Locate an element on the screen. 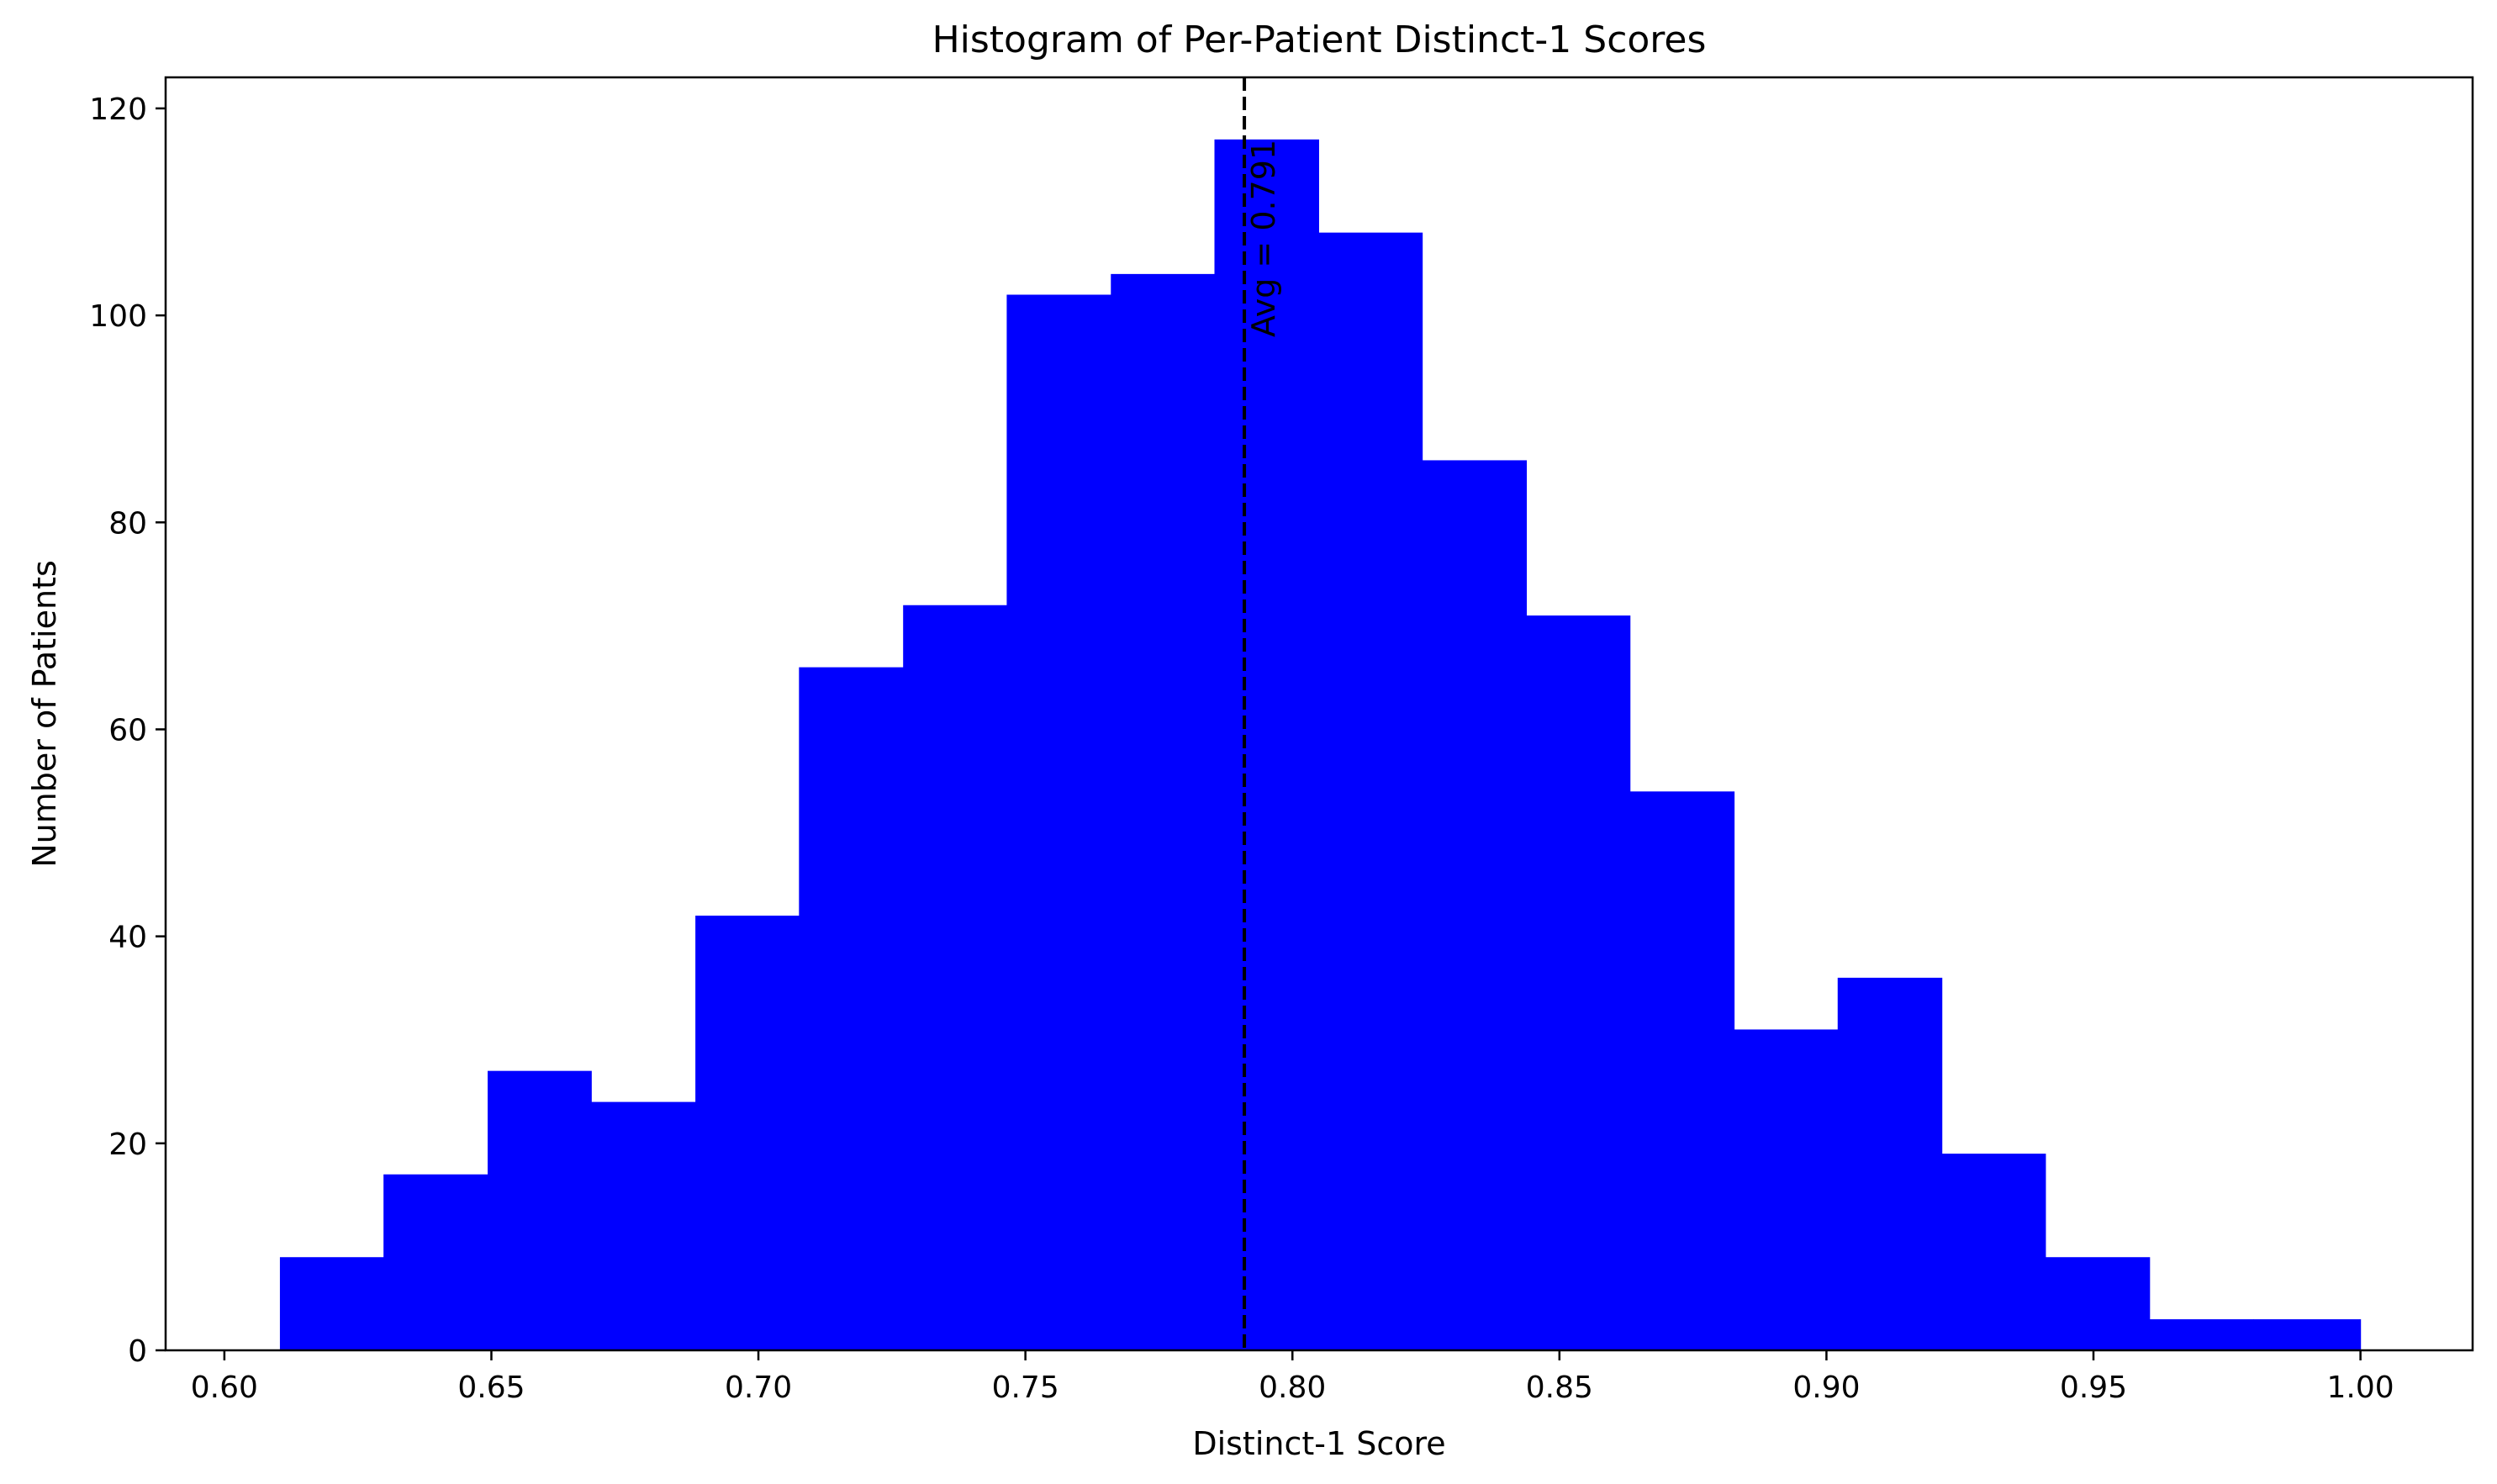 This screenshot has height=1484, width=2497. y-tick-label: 60 is located at coordinates (128, 730).